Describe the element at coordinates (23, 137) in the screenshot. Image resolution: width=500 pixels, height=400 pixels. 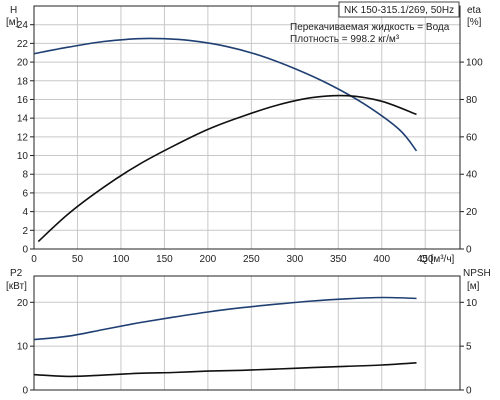
I see `left-tick-label: 12` at that location.